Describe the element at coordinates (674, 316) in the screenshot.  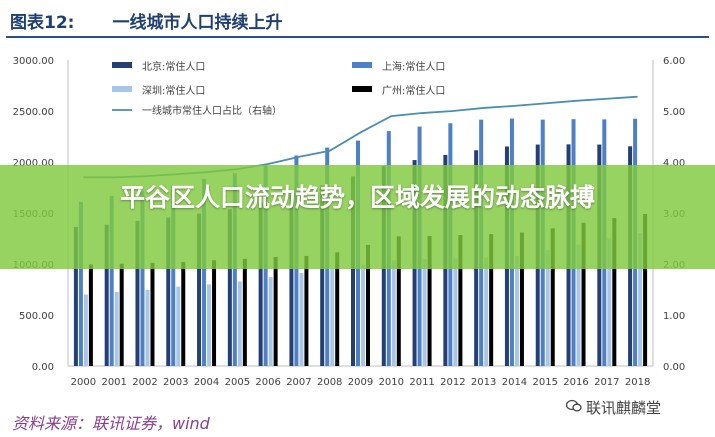
I see `y2-tick-label: 1.00` at that location.